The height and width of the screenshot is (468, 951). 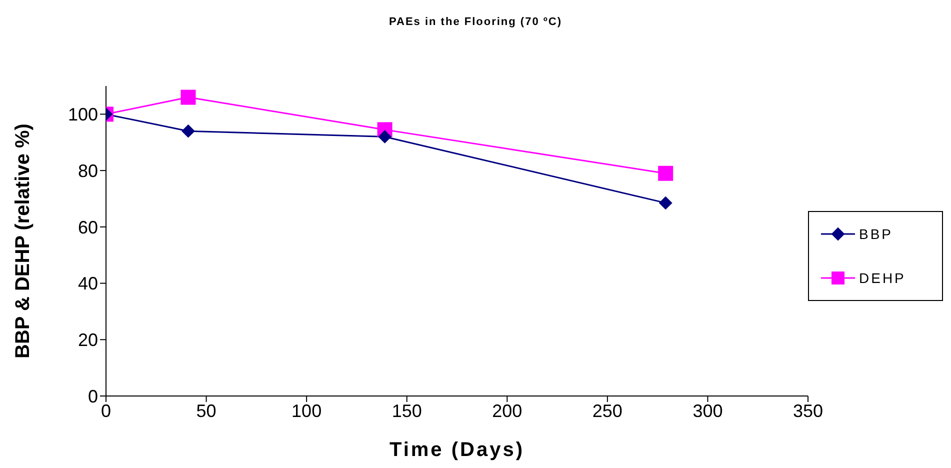 I want to click on y-tick-label: 60, so click(x=88, y=227).